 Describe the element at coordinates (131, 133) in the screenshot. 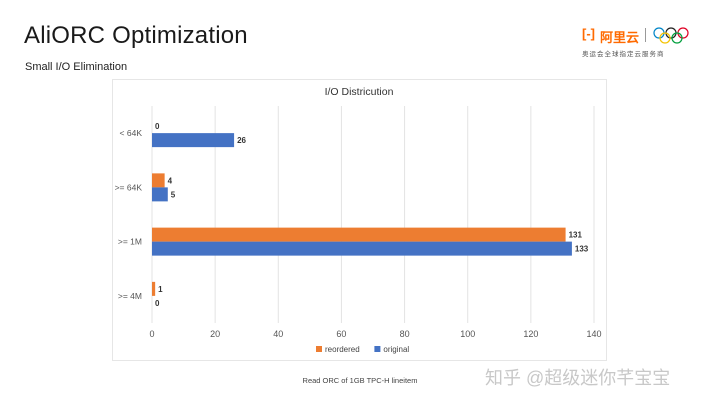

I see `category-label: < 64K` at that location.